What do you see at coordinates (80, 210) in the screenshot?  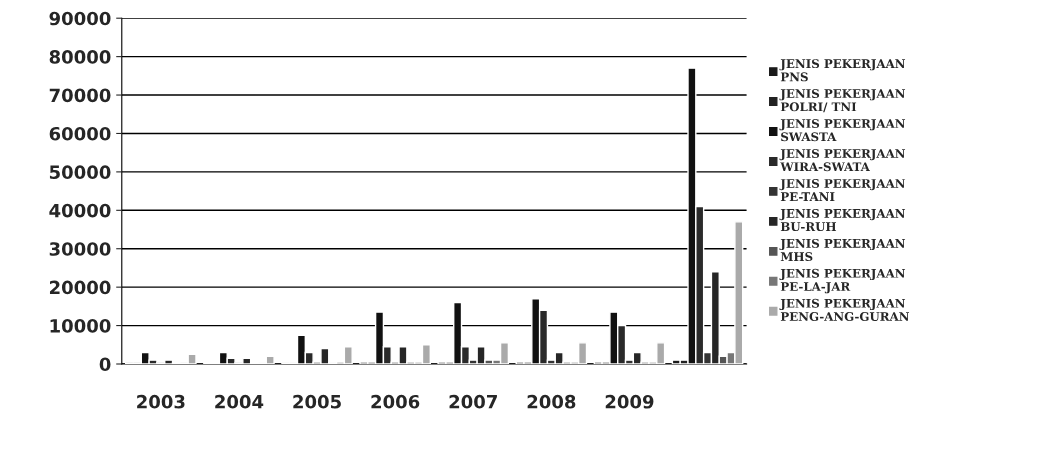 I see `y-tick-label: 40000` at bounding box center [80, 210].